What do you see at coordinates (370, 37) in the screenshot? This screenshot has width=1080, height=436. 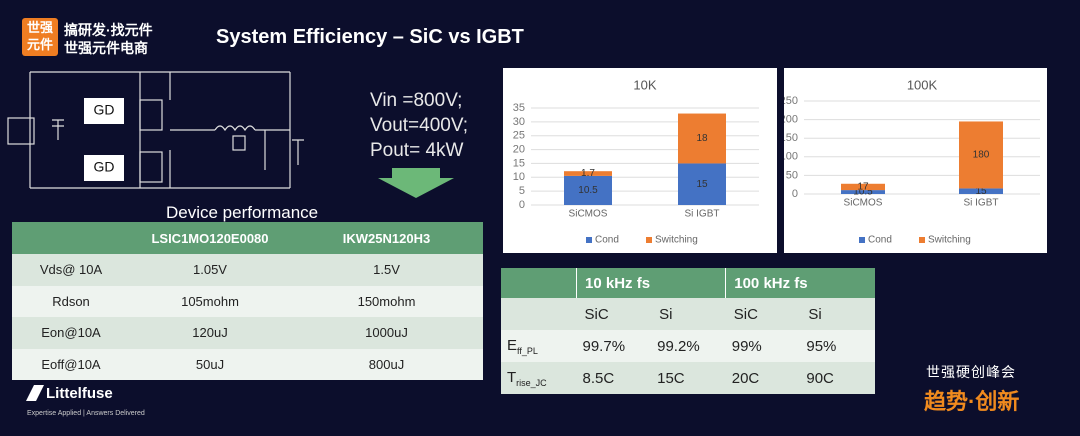 I see `slide-title: System Efficiency – SiC vs IGBT` at bounding box center [370, 37].